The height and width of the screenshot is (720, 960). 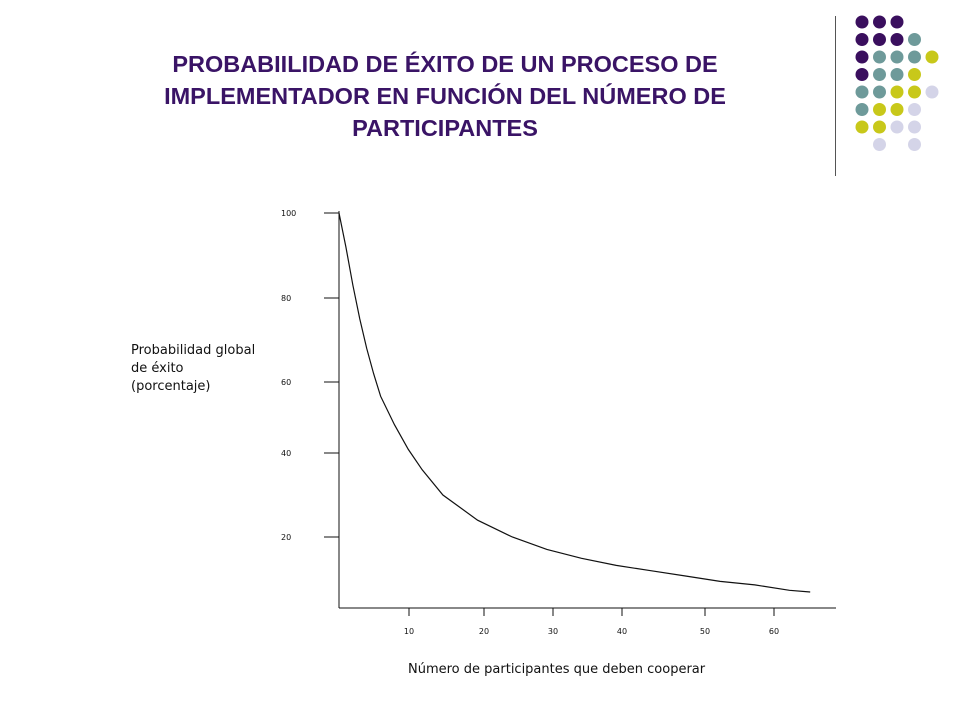 What do you see at coordinates (310, 375) in the screenshot?
I see `y-ticks: 100 80 60 40 20` at bounding box center [310, 375].